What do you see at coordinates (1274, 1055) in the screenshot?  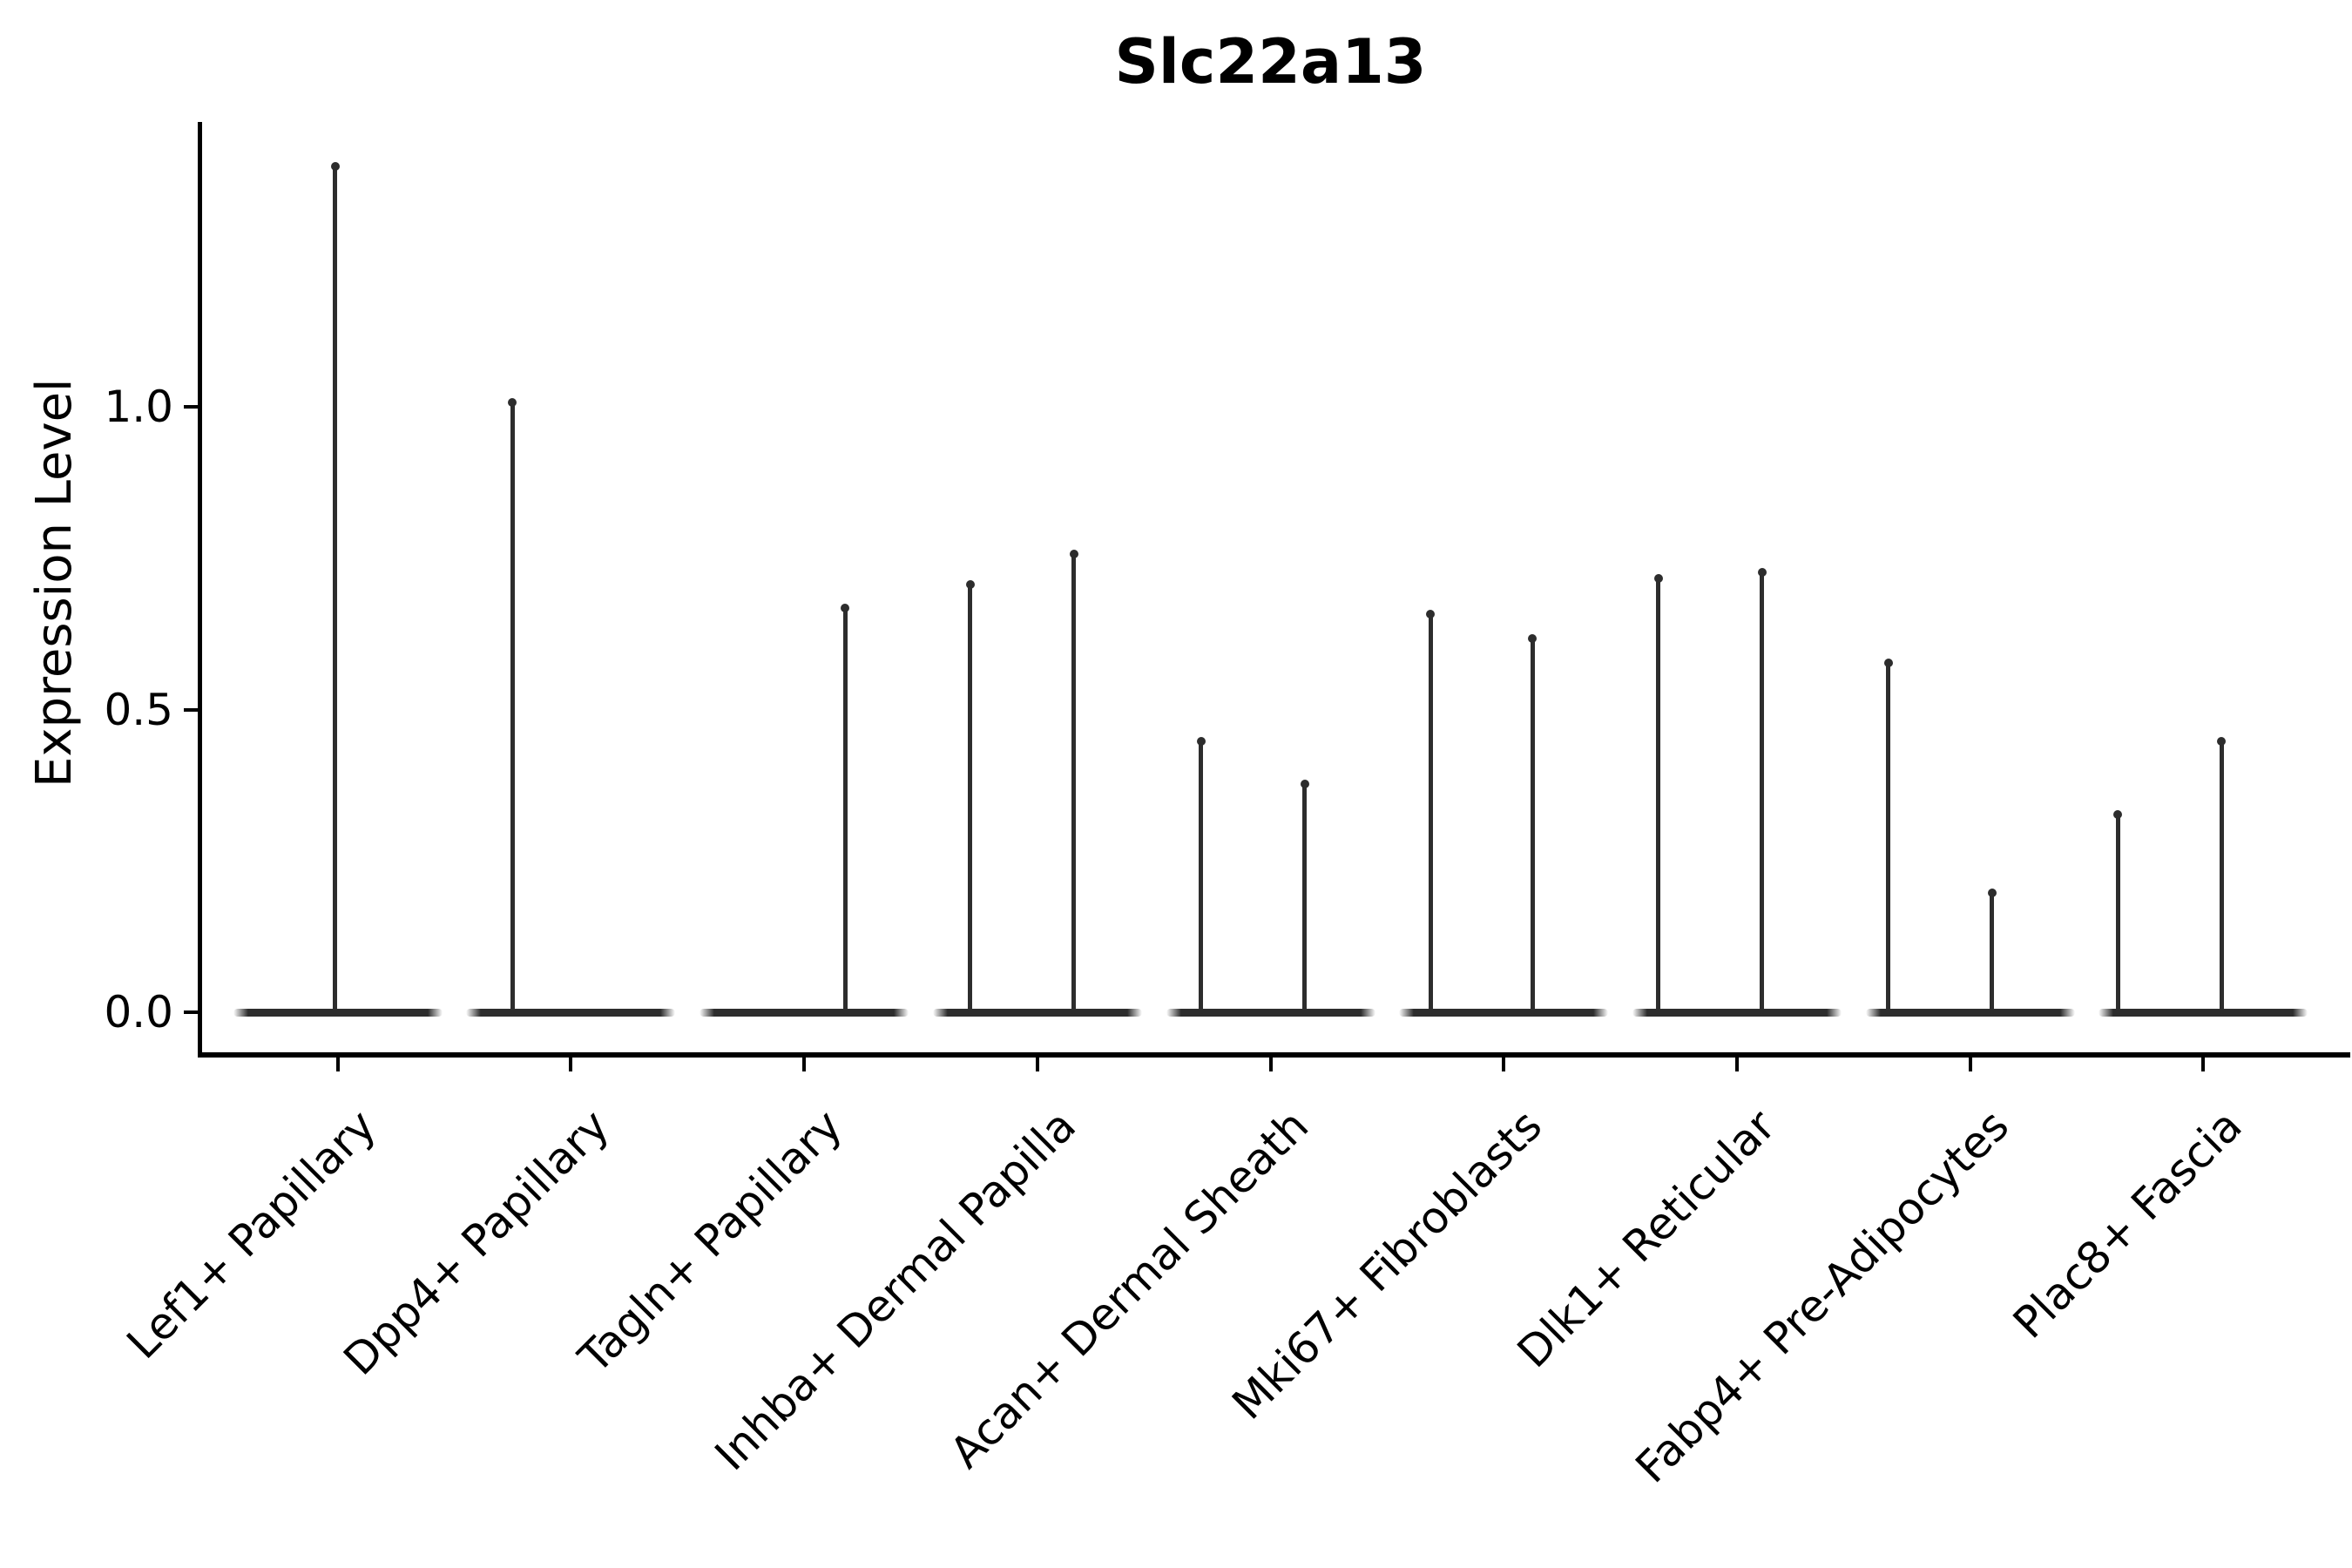 I see `x-axis-spine` at bounding box center [1274, 1055].